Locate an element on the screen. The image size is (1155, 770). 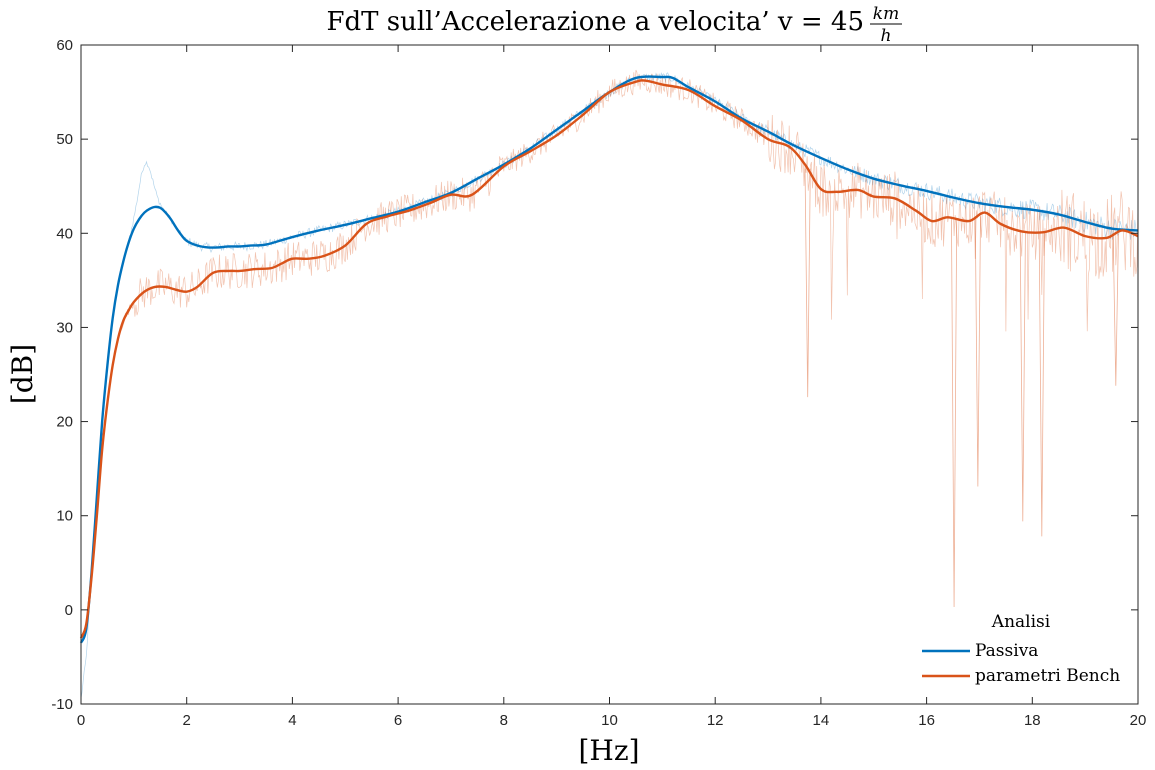
y-tick-label: 10 is located at coordinates (64, 516).